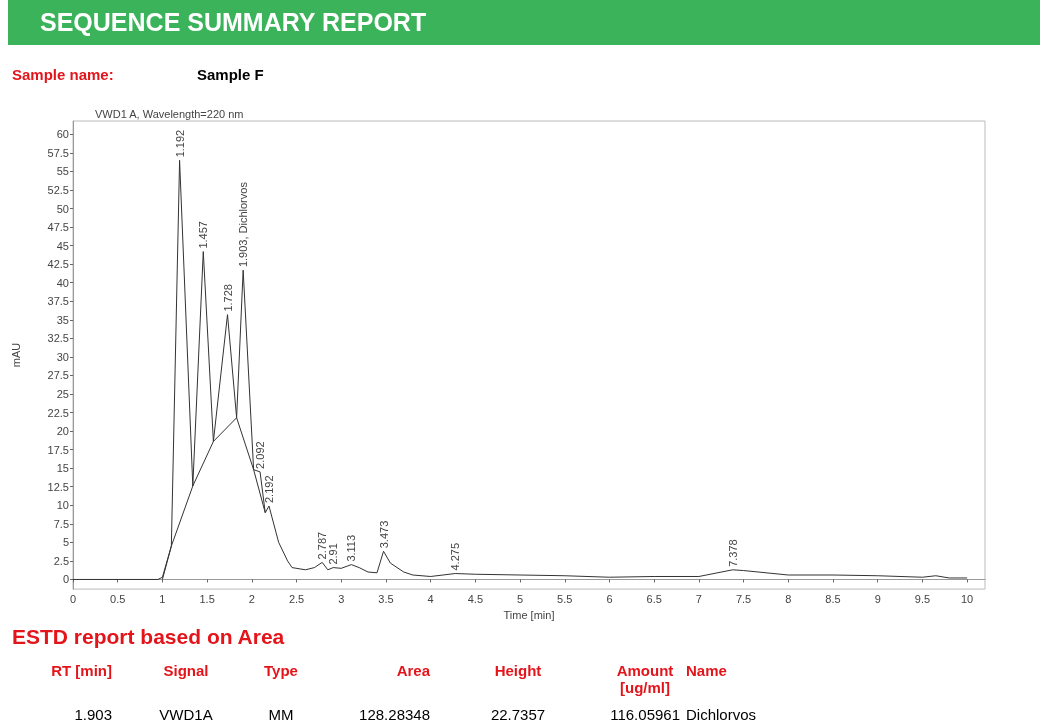  Describe the element at coordinates (58, 264) in the screenshot. I see `y-tick-label: 42.5` at that location.